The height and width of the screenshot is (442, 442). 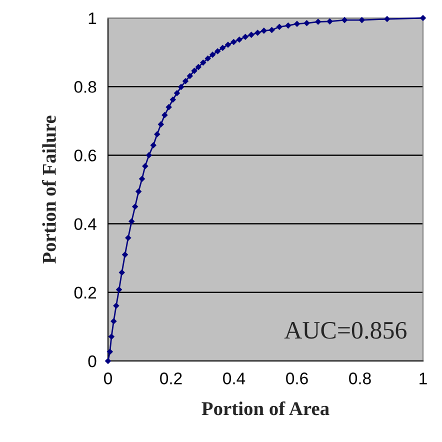 What do you see at coordinates (49, 190) in the screenshot?
I see `y-axis-title: Portion of Failure` at bounding box center [49, 190].